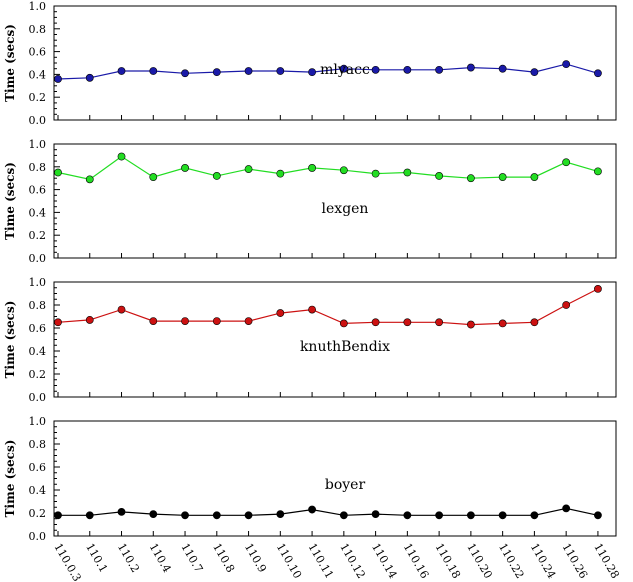 Image resolution: width=633 pixels, height=582 pixels. What do you see at coordinates (575, 561) in the screenshot?
I see `xtick-label: 110.26` at bounding box center [575, 561].